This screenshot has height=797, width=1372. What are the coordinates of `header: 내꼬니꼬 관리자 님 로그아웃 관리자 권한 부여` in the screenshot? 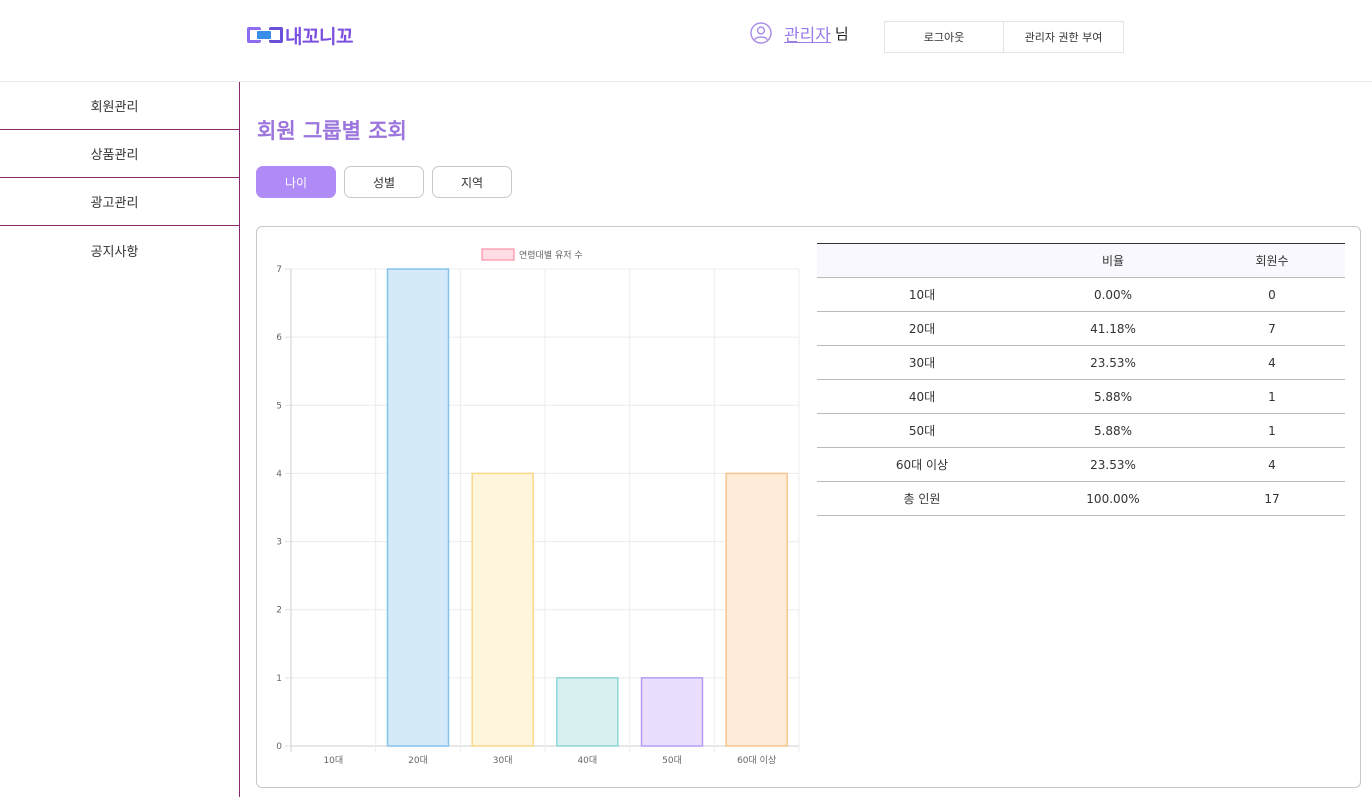 It's located at (686, 41).